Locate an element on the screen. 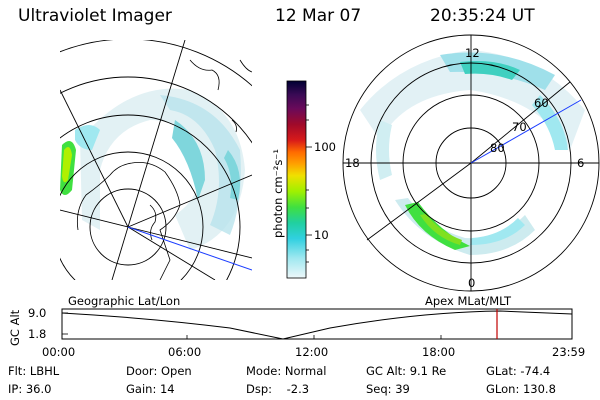 The image size is (600, 400). colorbar is located at coordinates (296, 179).